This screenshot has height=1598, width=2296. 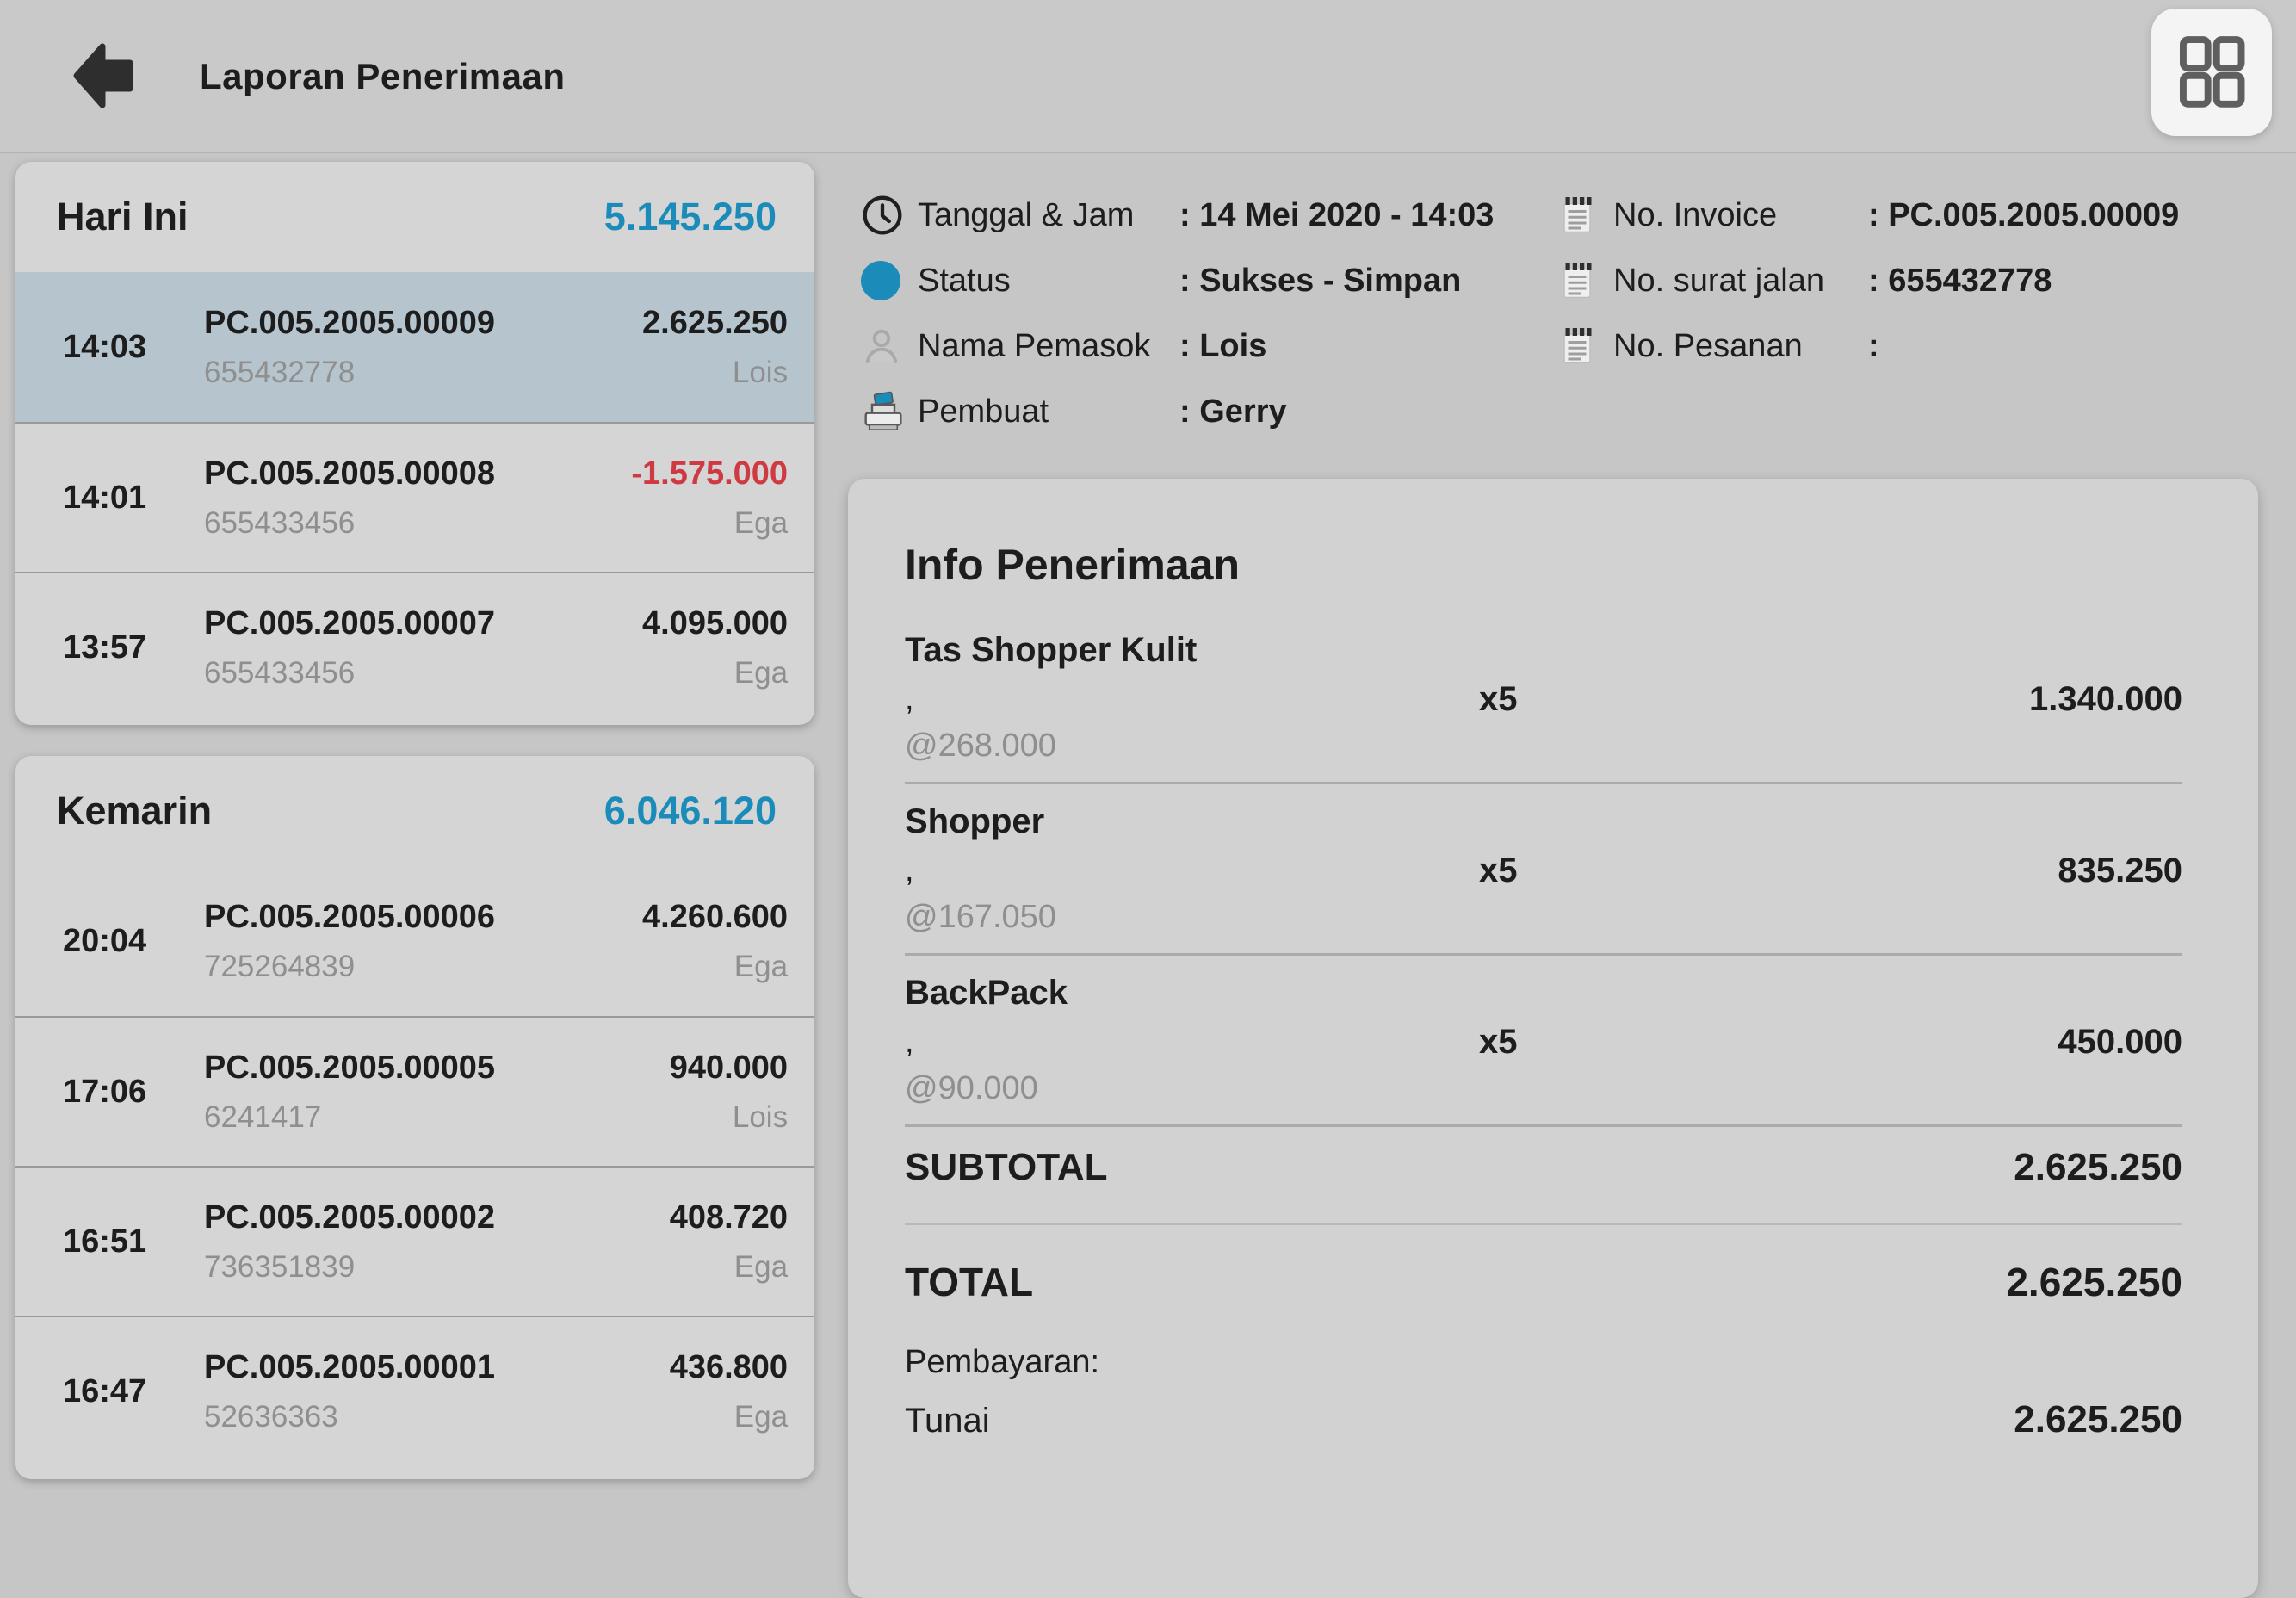 I want to click on row-time: 16:51, so click(x=105, y=1241).